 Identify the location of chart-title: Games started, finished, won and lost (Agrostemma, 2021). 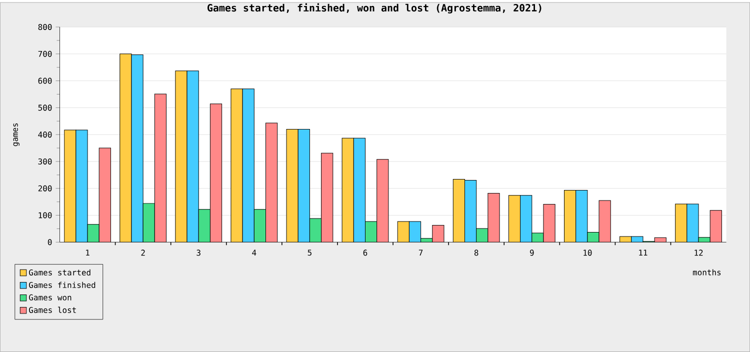
(375, 8).